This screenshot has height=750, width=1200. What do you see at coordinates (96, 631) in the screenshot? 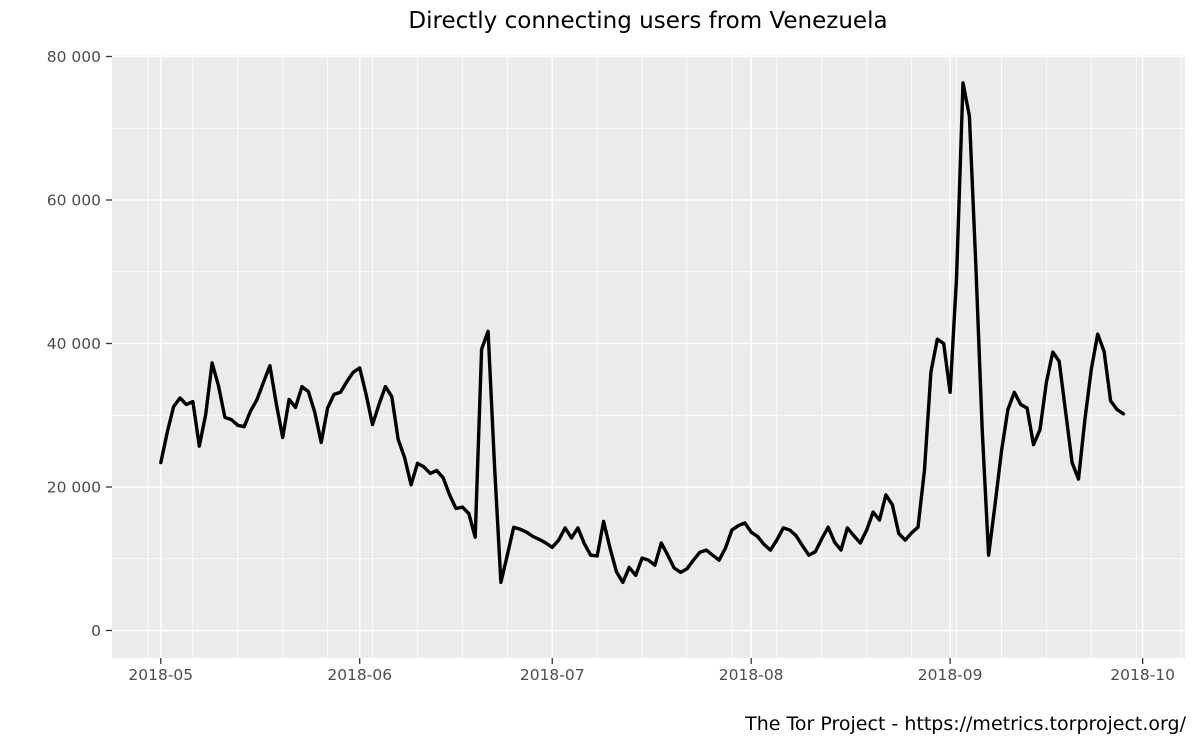
I see `y-tick-label: 0` at bounding box center [96, 631].